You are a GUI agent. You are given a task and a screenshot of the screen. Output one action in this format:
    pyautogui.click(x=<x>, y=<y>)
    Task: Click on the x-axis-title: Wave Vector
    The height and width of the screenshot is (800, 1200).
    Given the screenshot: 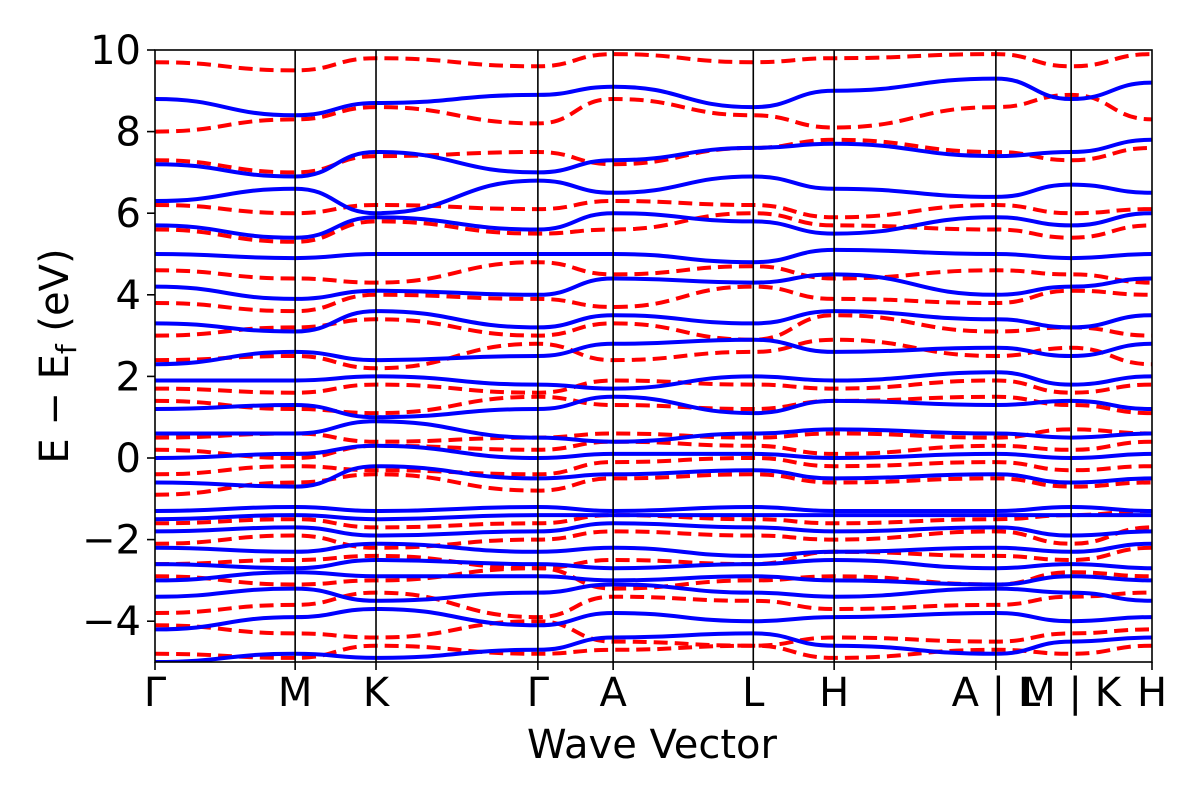 What is the action you would take?
    pyautogui.click(x=652, y=745)
    